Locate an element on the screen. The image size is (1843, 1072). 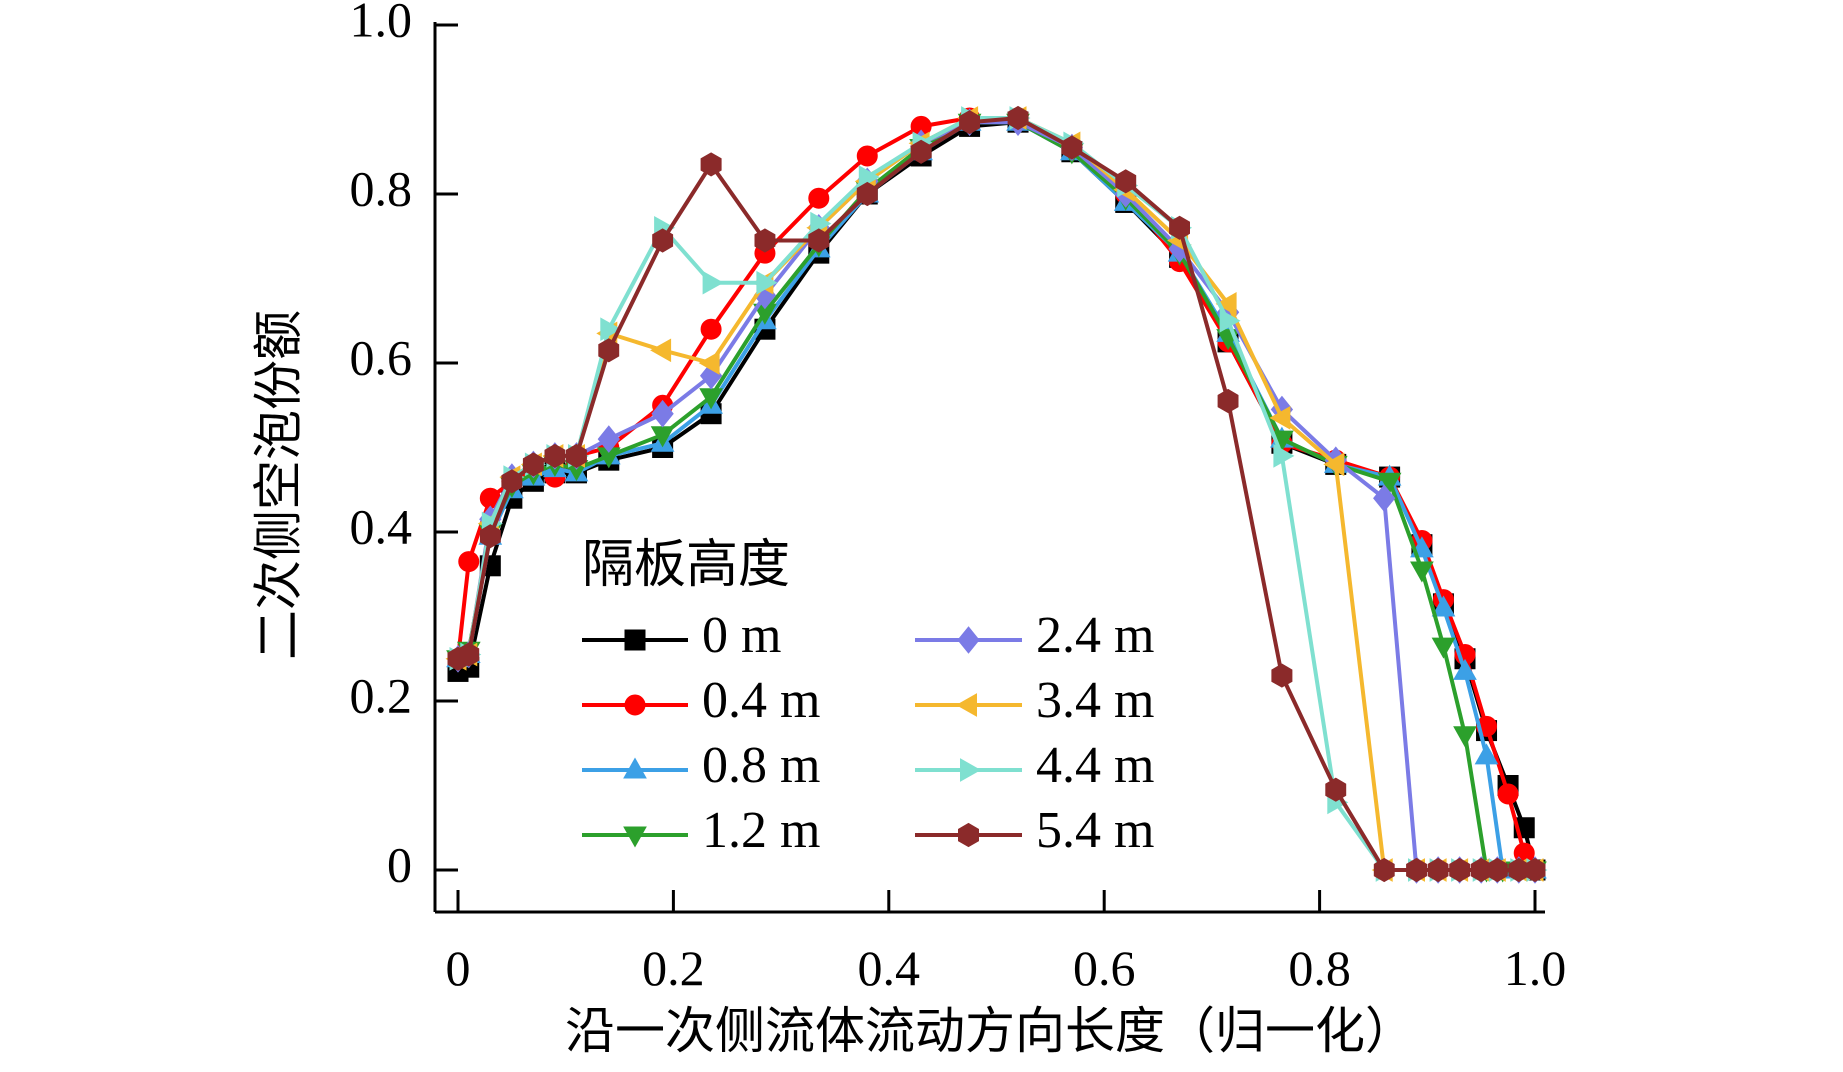
x-tick-label: 1.0 is located at coordinates (1535, 968).